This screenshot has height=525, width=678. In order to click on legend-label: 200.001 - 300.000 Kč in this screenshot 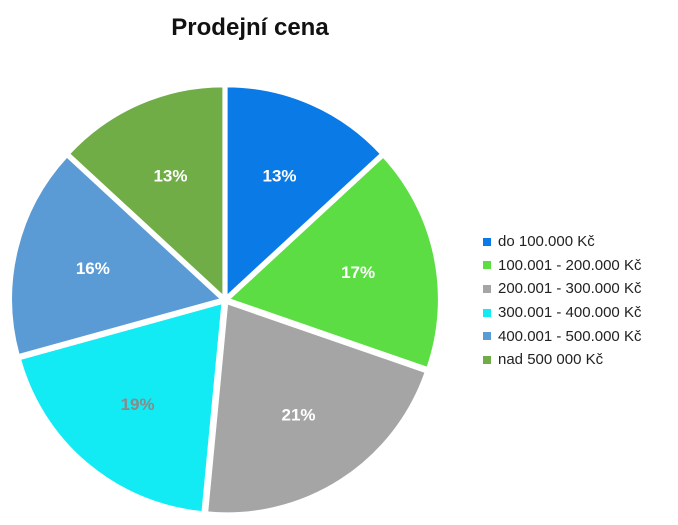, I will do `click(570, 289)`.